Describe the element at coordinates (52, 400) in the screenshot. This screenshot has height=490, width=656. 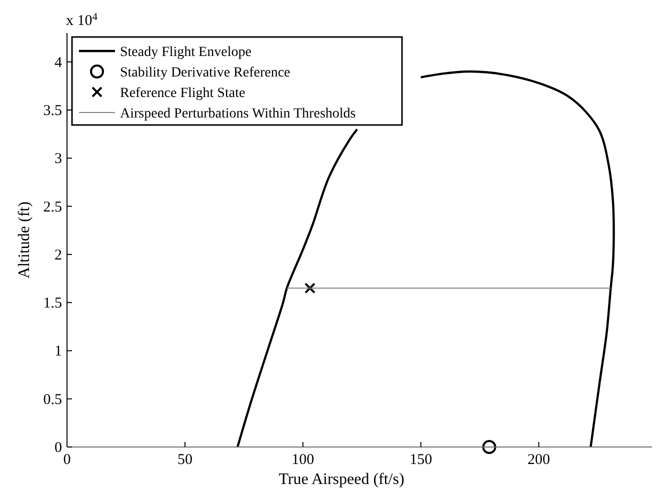
I see `y-tick-label: 0.5` at that location.